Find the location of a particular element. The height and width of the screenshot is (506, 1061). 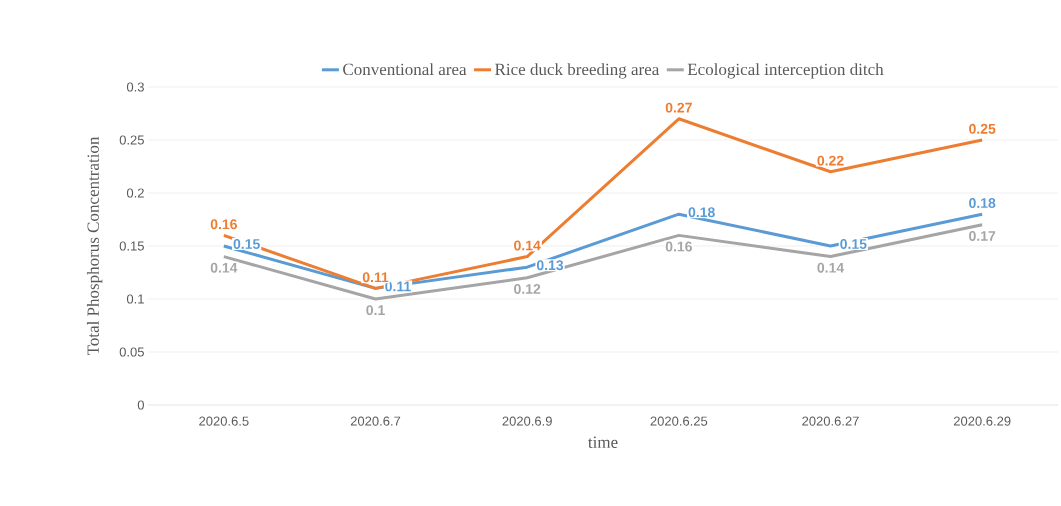

y-tick-label: 0.2 is located at coordinates (135, 193).